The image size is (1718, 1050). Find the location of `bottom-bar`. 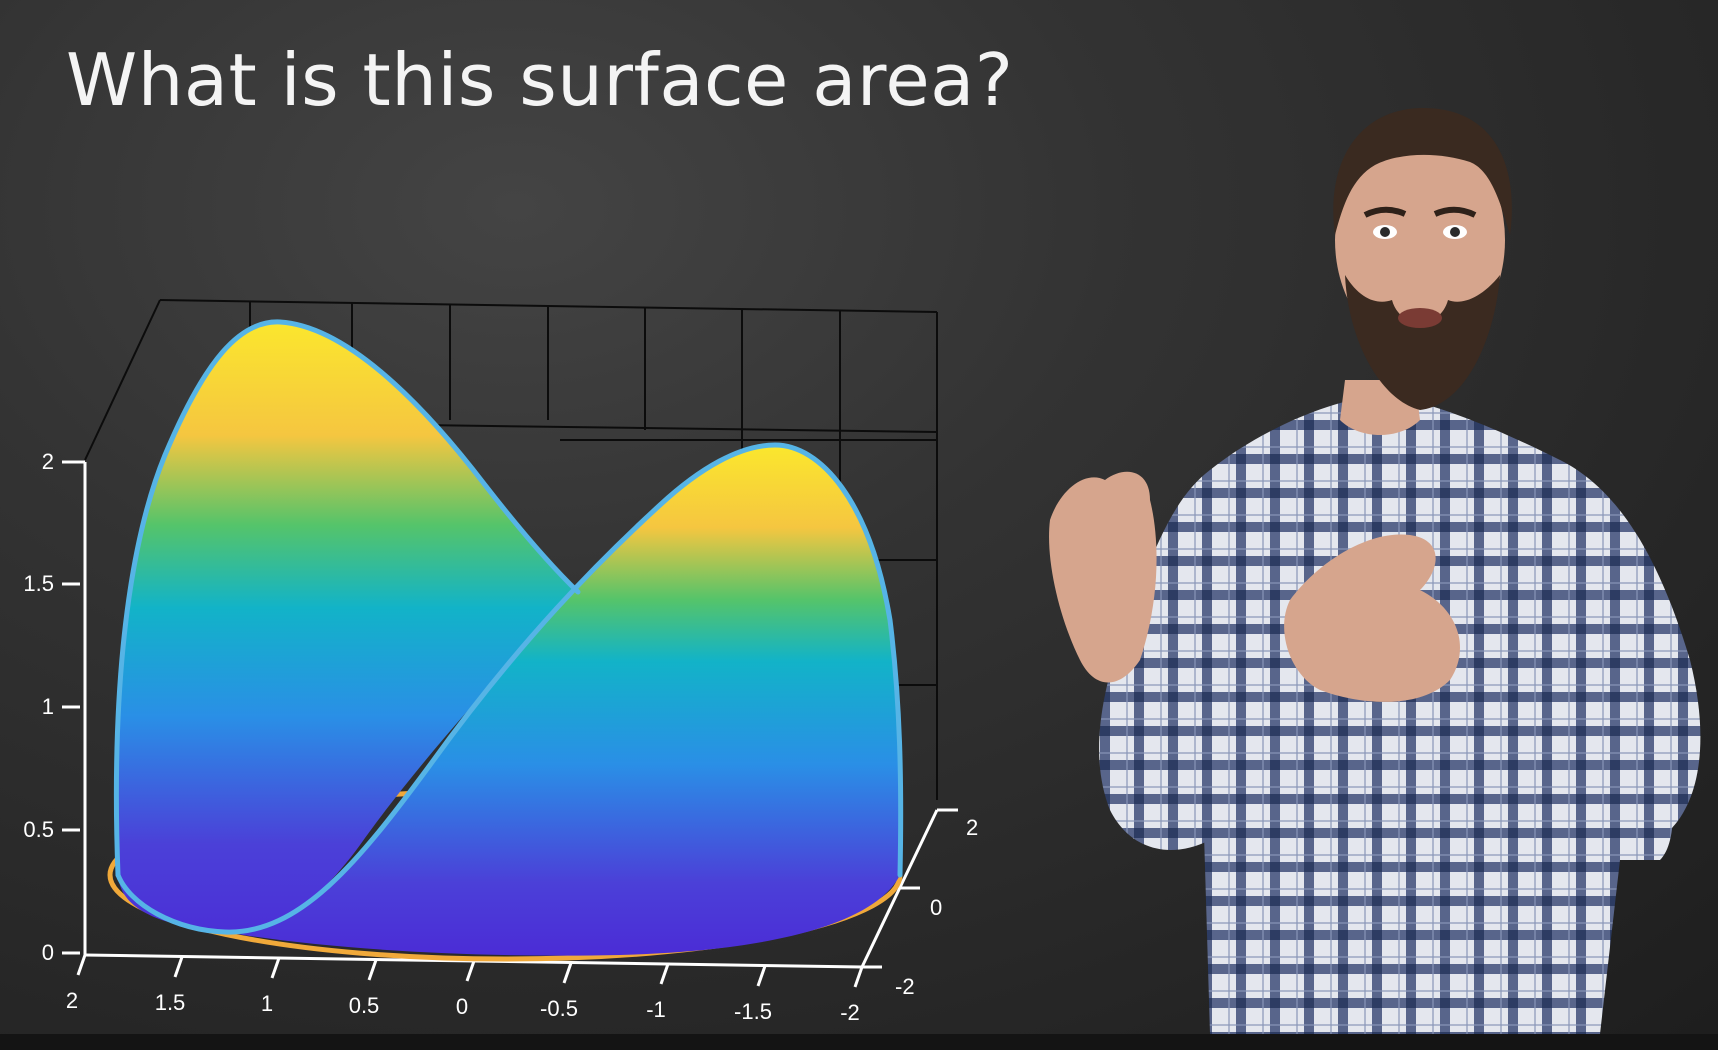

bottom-bar is located at coordinates (859, 1042).